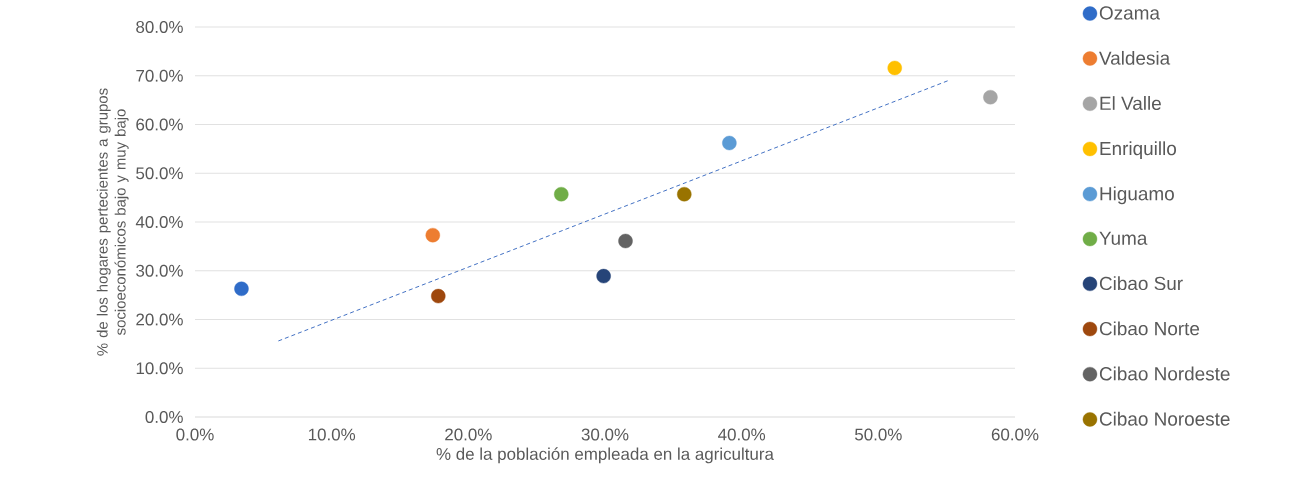 Image resolution: width=1304 pixels, height=501 pixels. Describe the element at coordinates (159, 270) in the screenshot. I see `y-tick-label: 30.0%` at that location.